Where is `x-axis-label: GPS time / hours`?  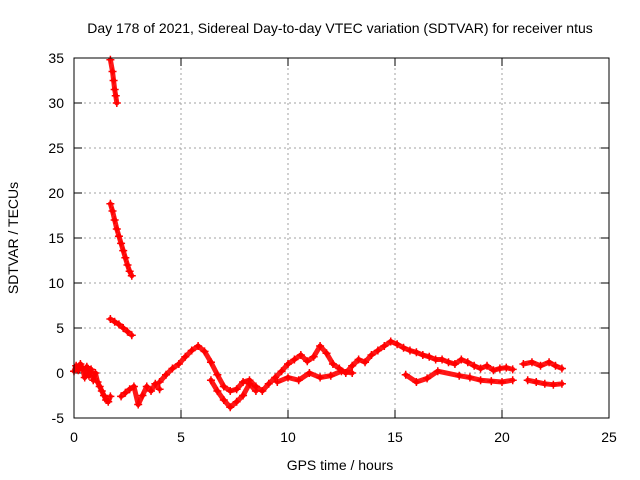
x-axis-label: GPS time / hours is located at coordinates (340, 465).